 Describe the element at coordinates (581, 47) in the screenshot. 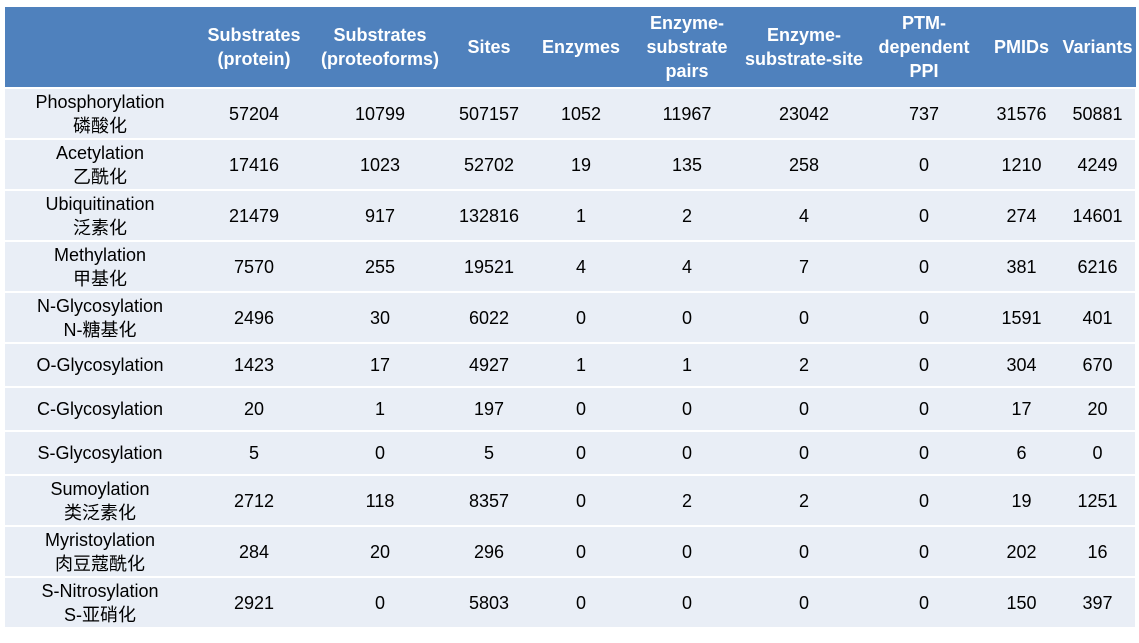

I see `header-cell: Enzymes` at that location.